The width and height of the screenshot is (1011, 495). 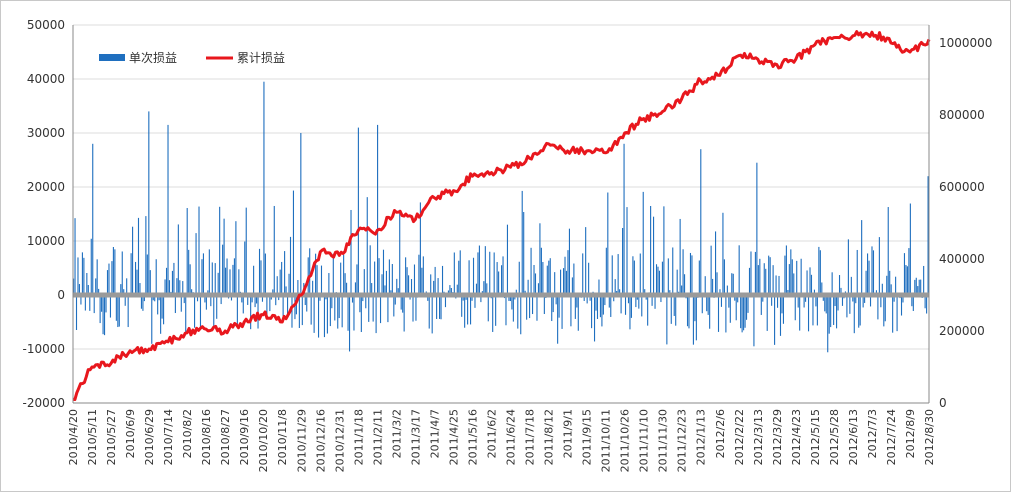 I want to click on x-tick-label: 2012/6/13, so click(x=853, y=437).